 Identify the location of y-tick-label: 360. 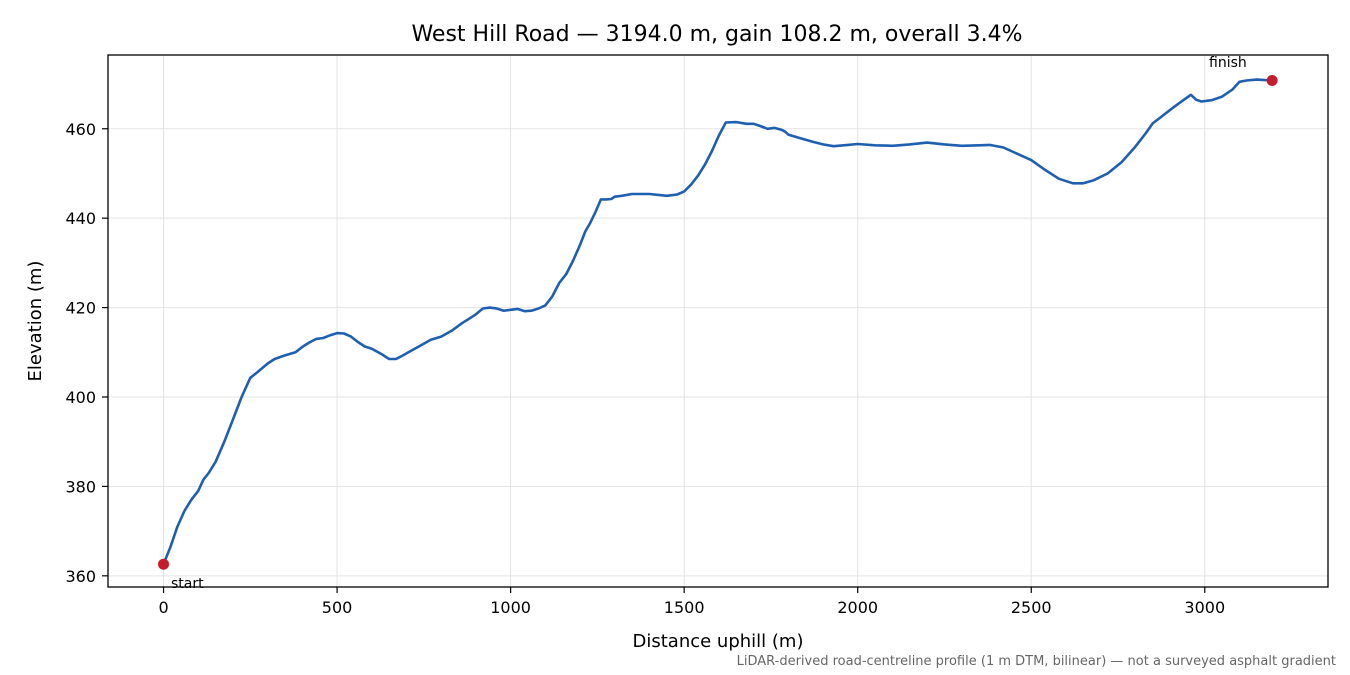
(80, 576).